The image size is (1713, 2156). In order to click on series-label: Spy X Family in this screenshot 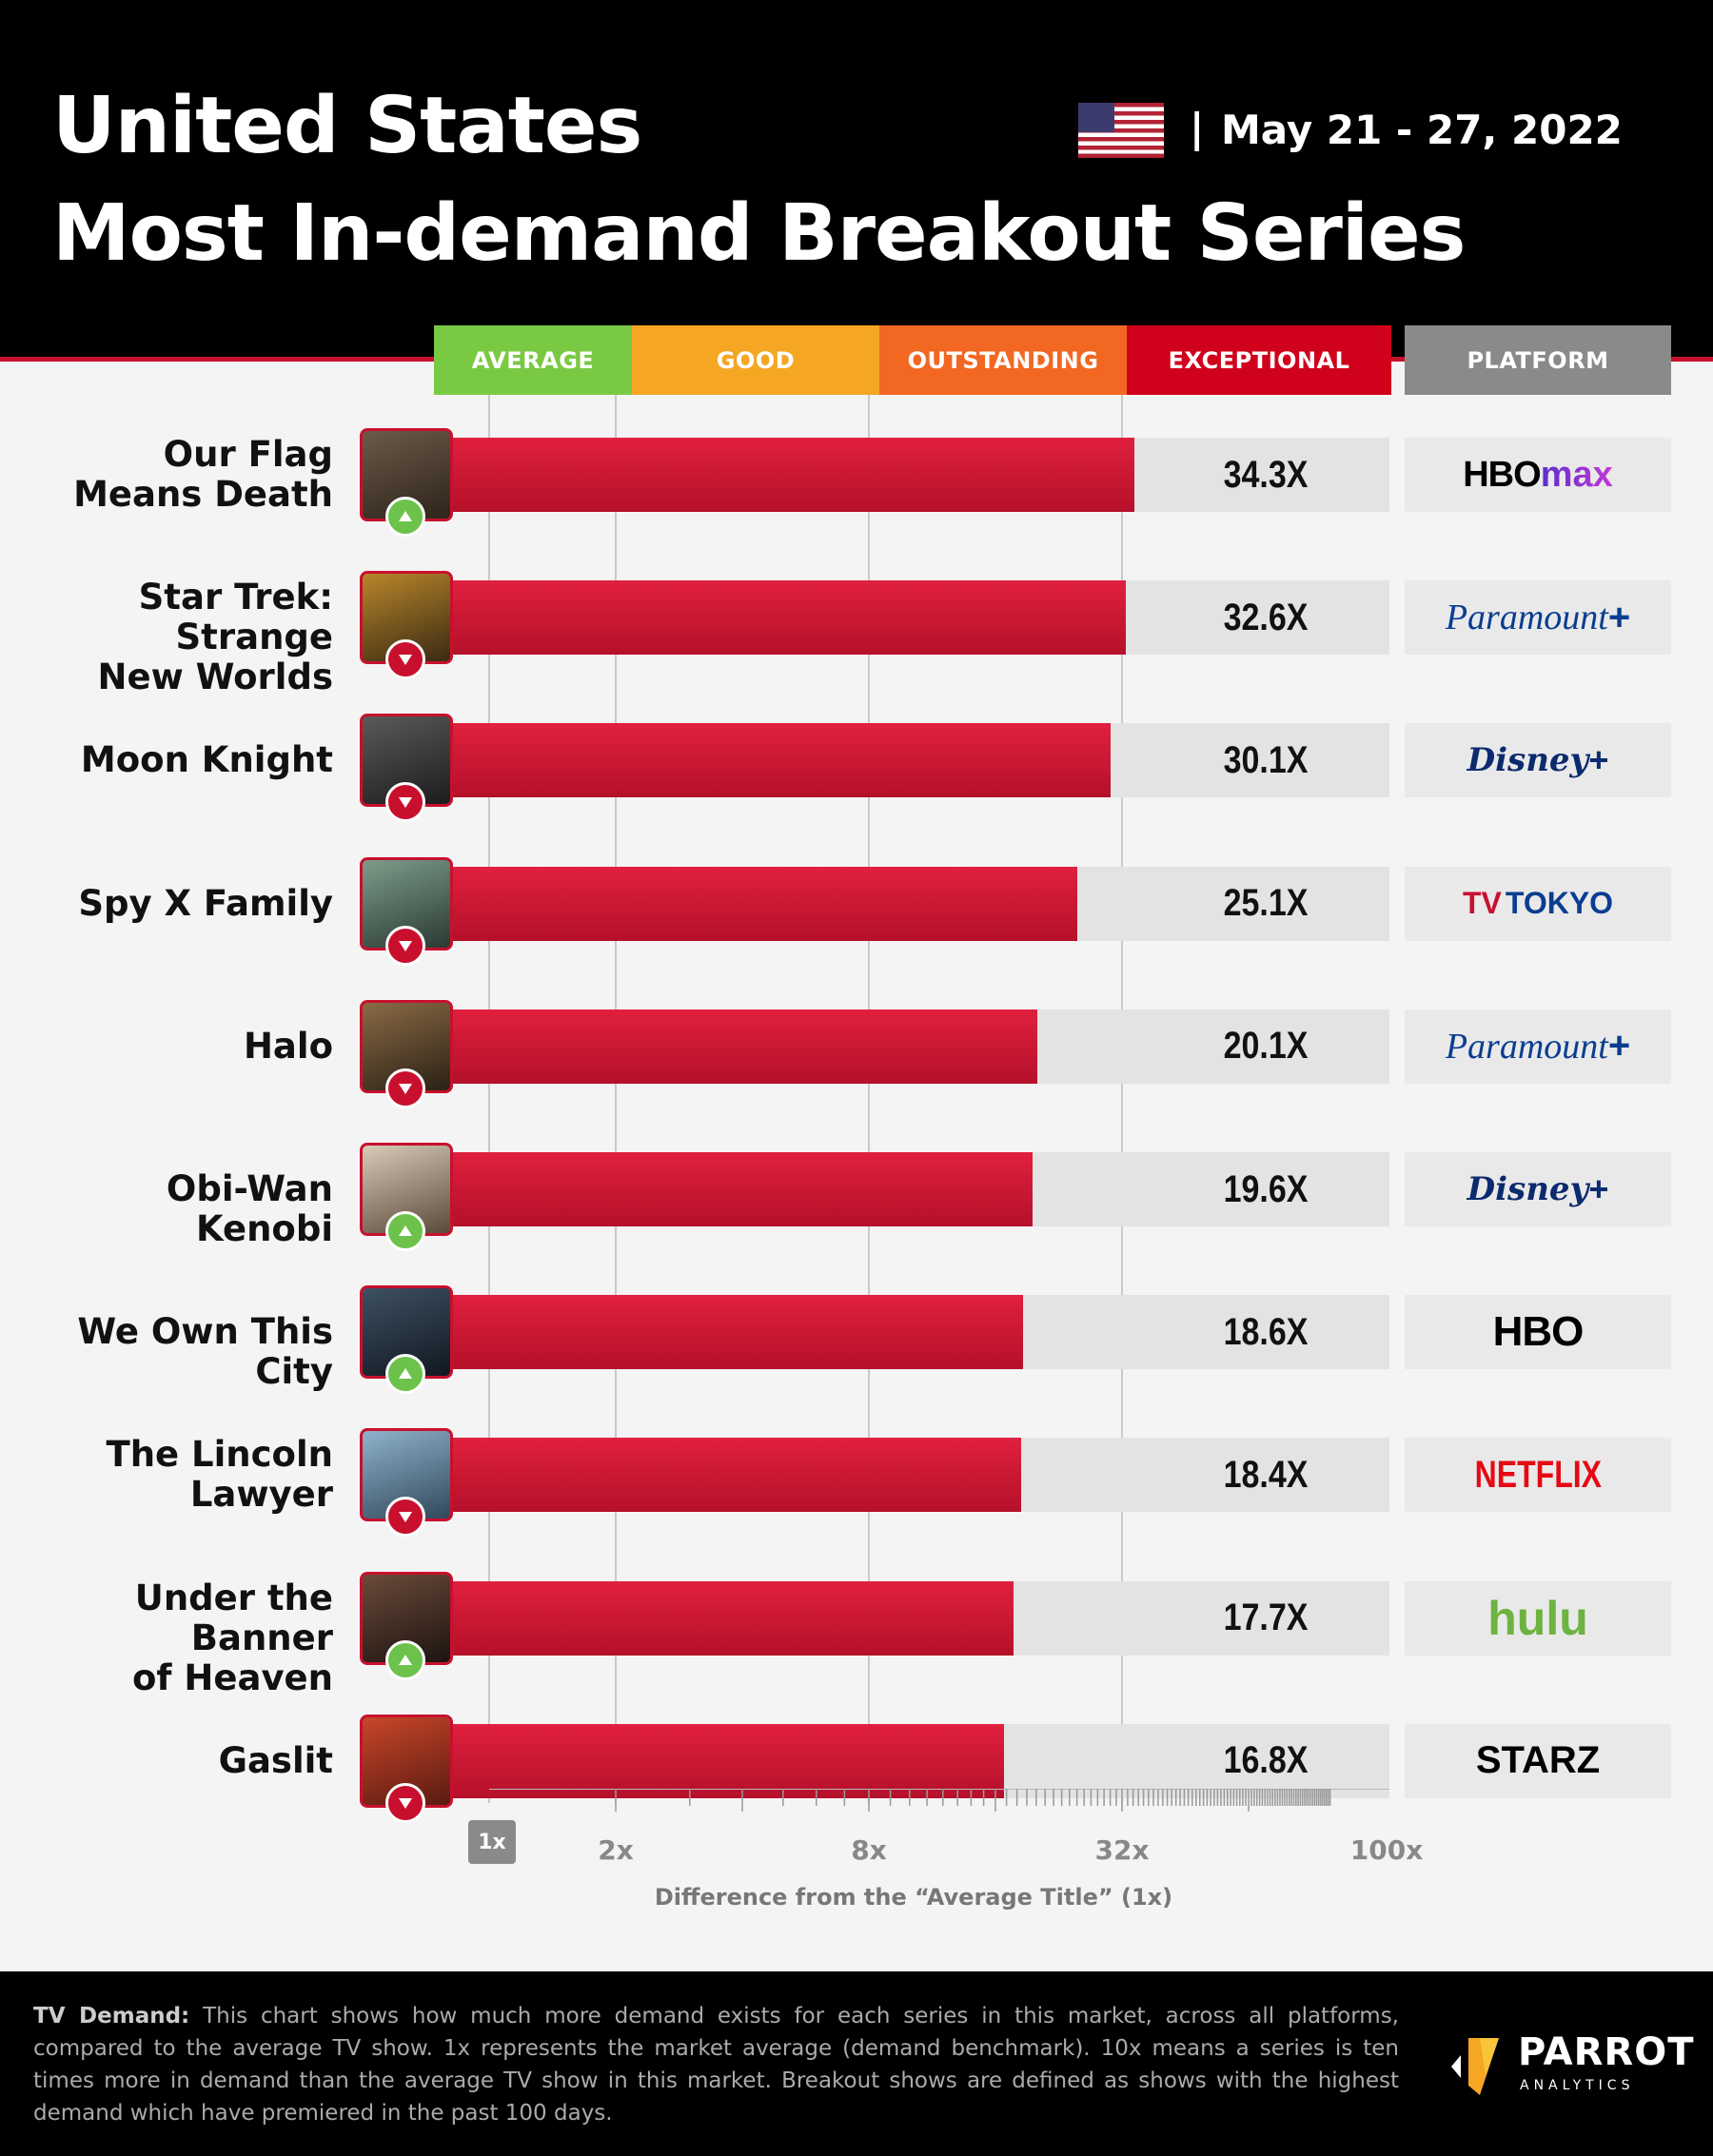, I will do `click(176, 903)`.